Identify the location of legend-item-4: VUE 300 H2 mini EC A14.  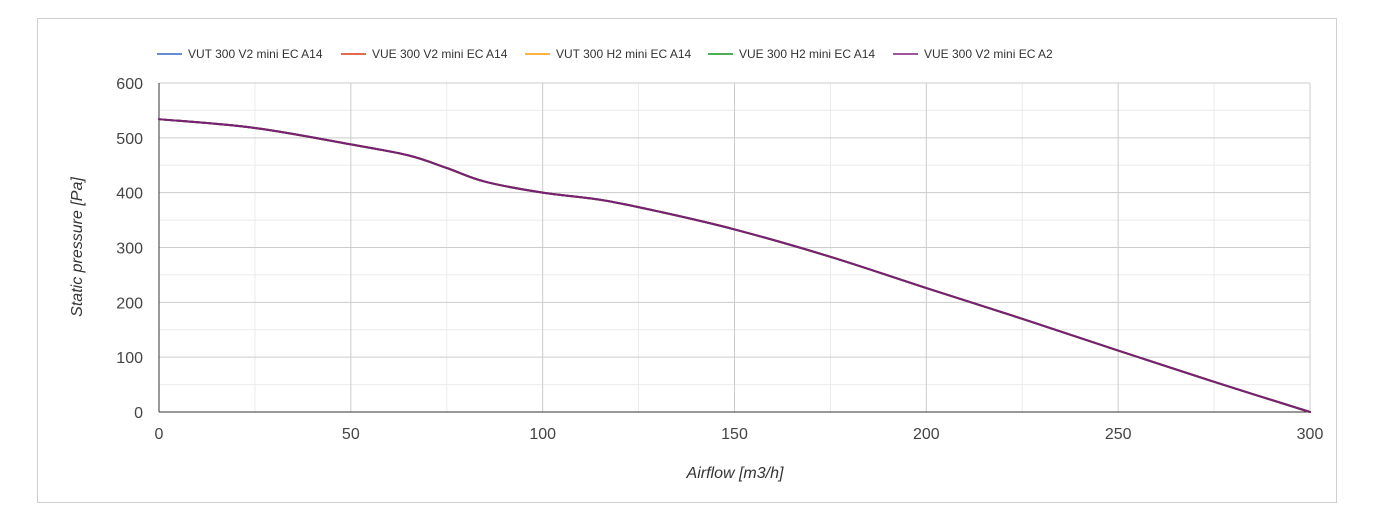
(791, 54).